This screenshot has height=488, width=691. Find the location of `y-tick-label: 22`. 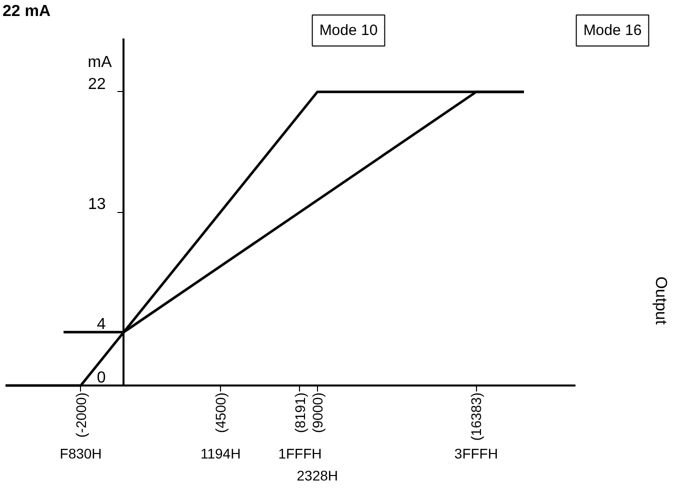

y-tick-label: 22 is located at coordinates (97, 84).